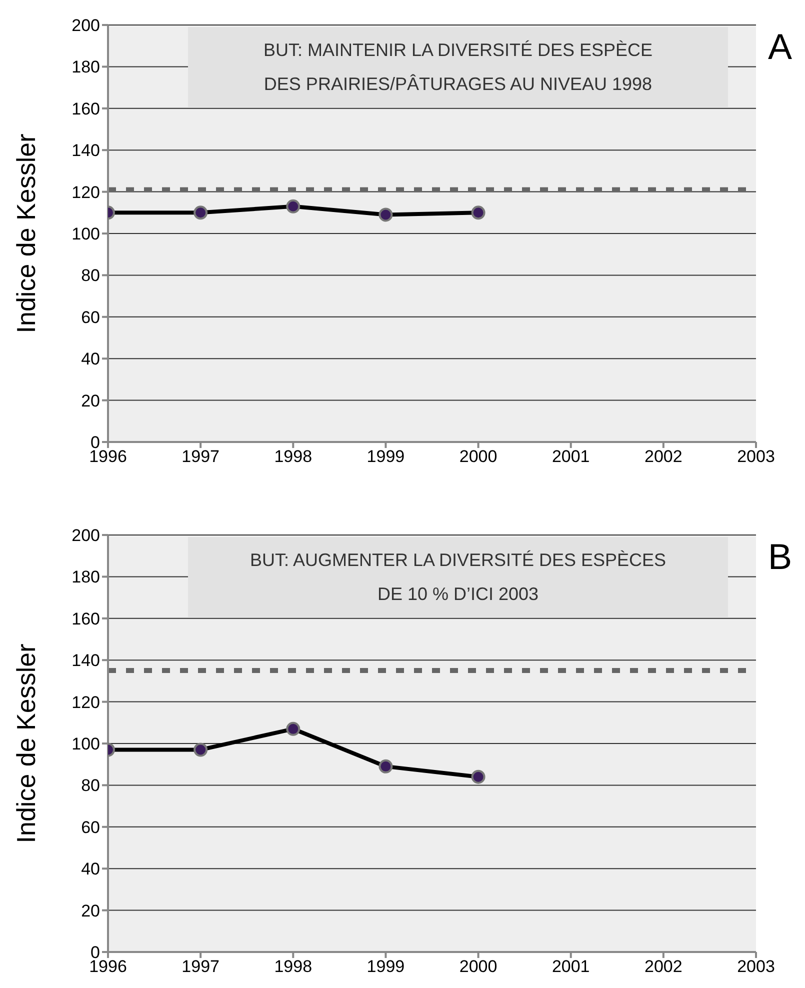 The height and width of the screenshot is (988, 805). Describe the element at coordinates (780, 47) in the screenshot. I see `text: A` at that location.